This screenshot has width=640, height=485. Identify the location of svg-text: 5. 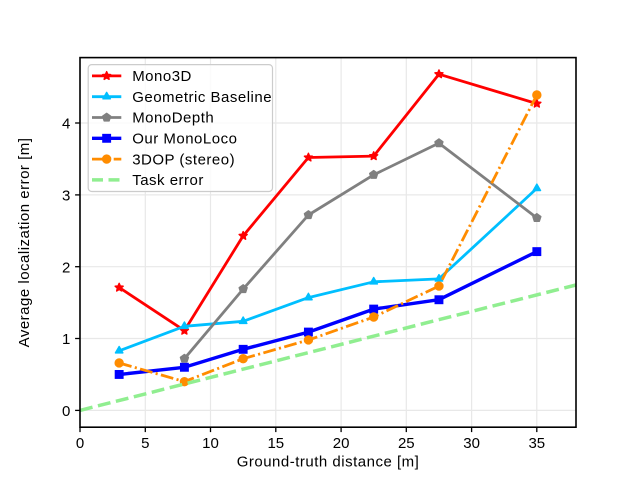
(145, 443).